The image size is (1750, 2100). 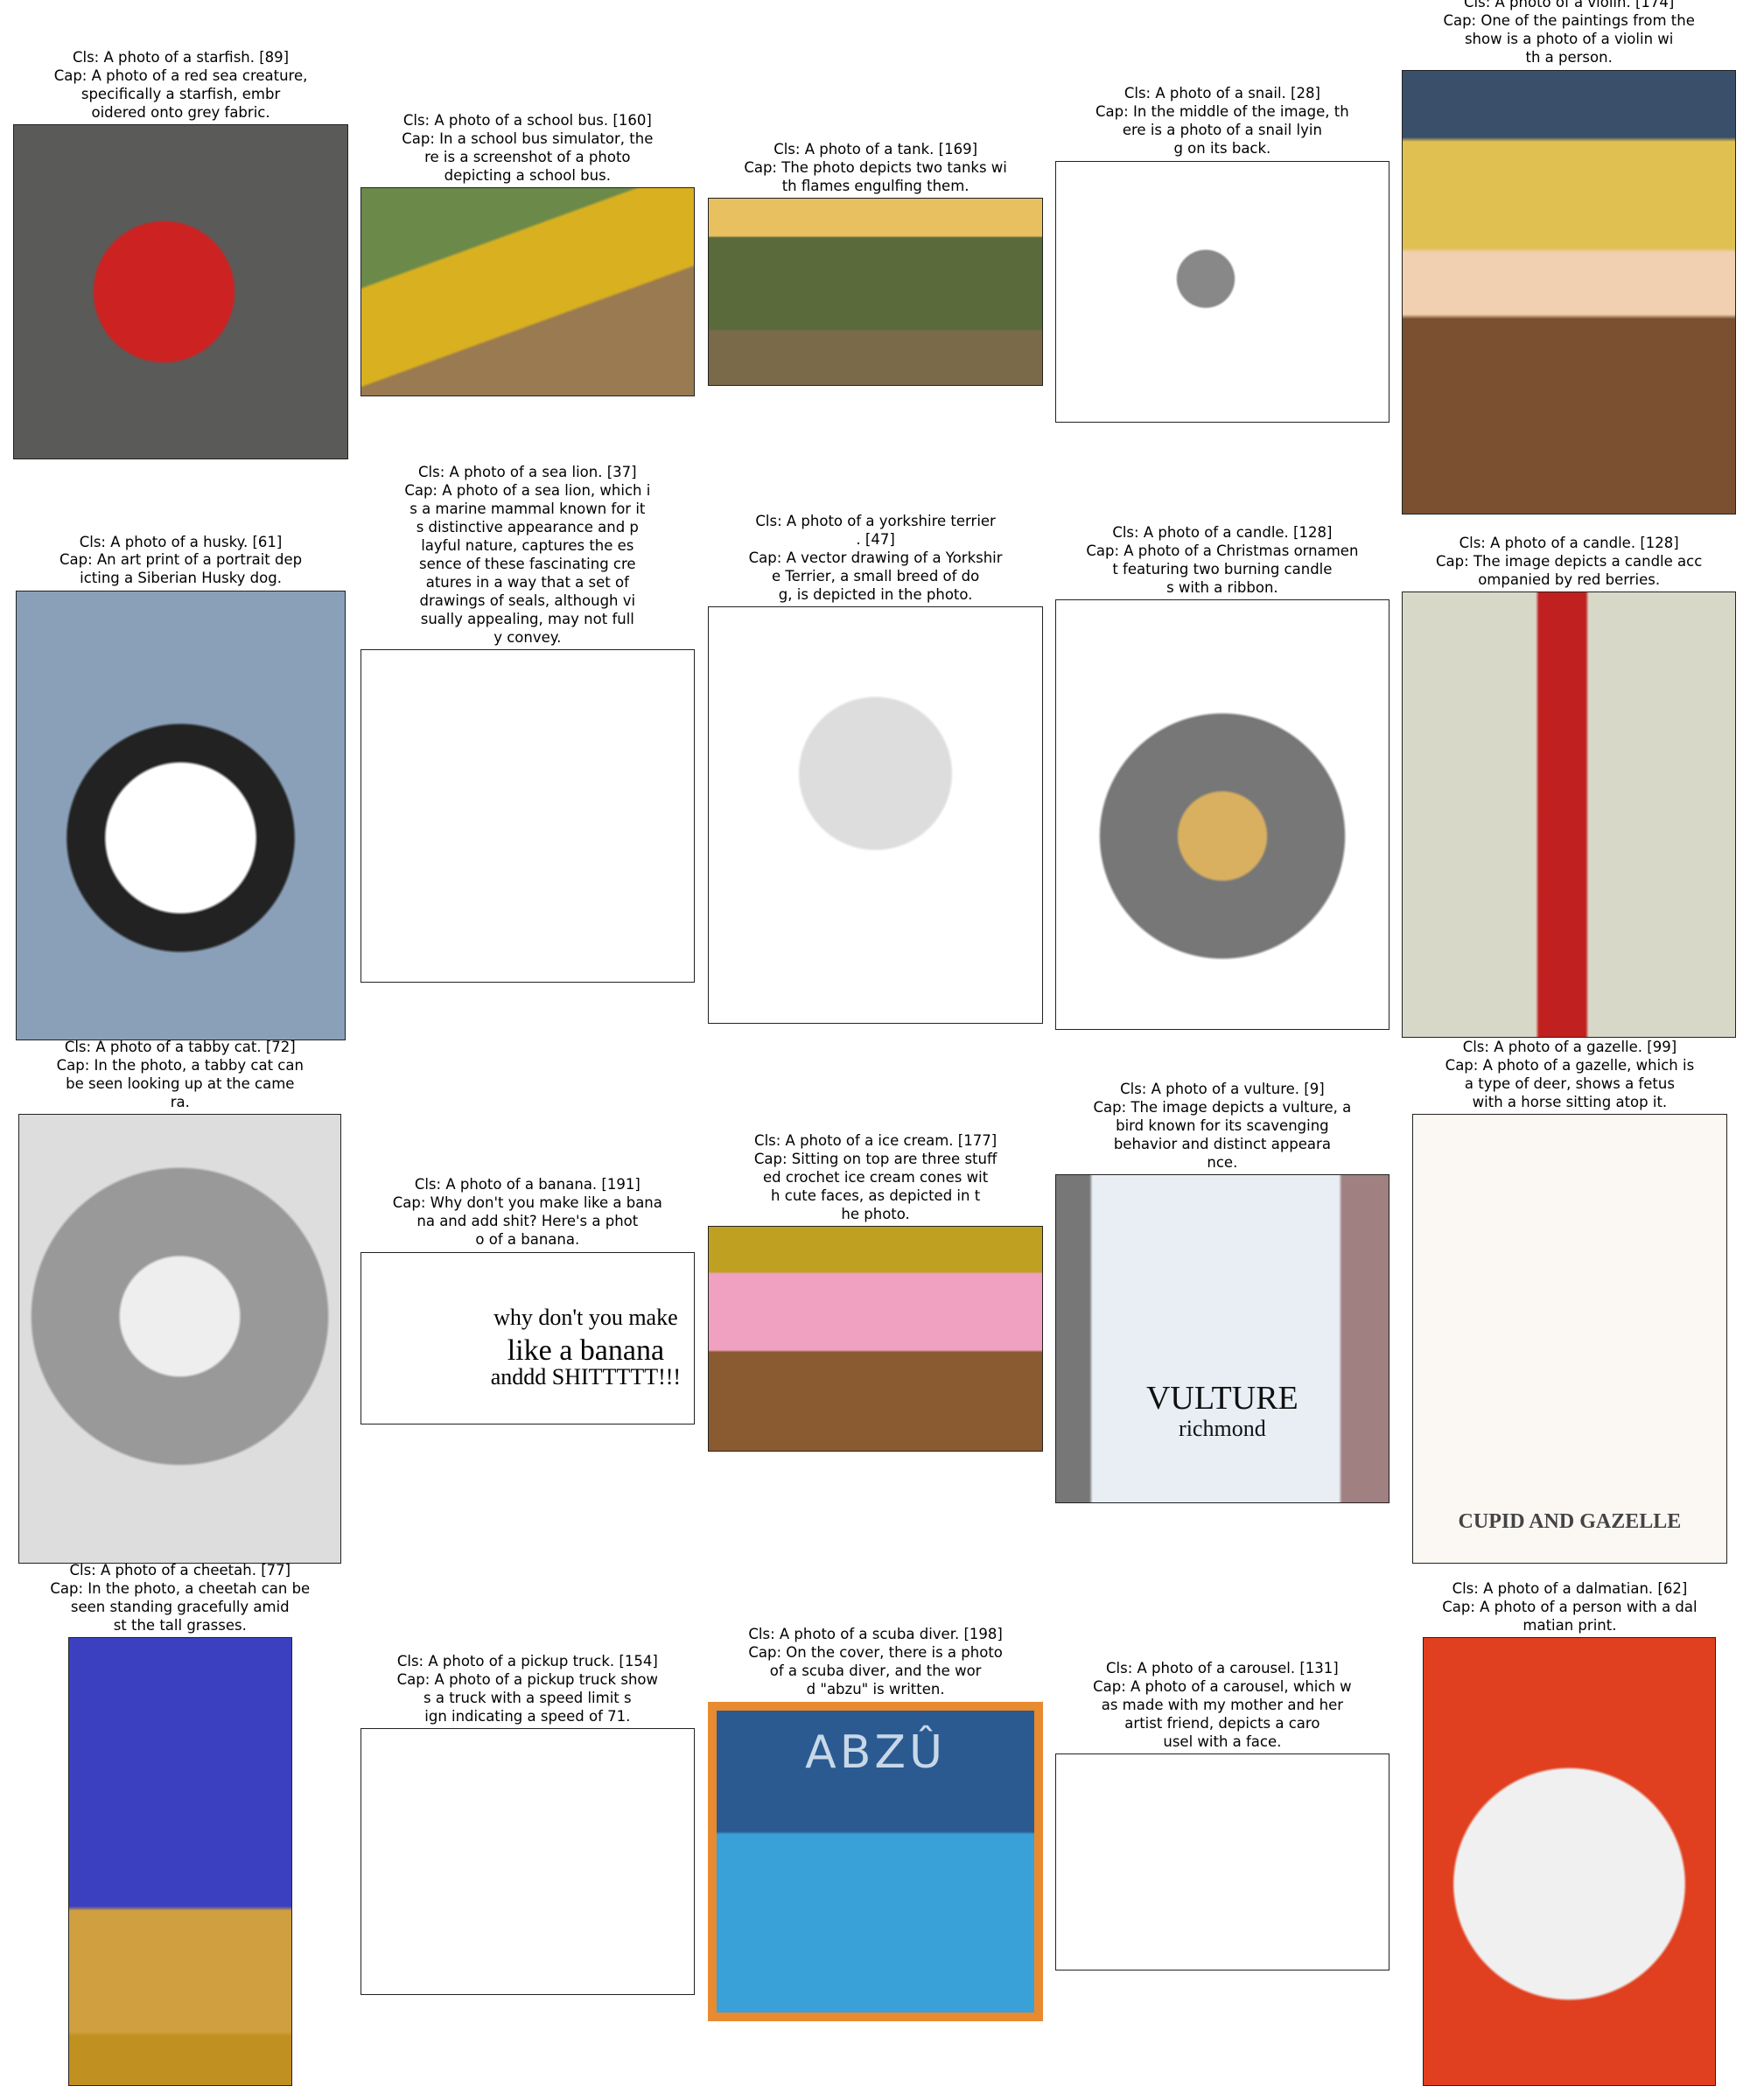 What do you see at coordinates (876, 1196) in the screenshot?
I see `caption-line: h cute faces, as depicted in t` at bounding box center [876, 1196].